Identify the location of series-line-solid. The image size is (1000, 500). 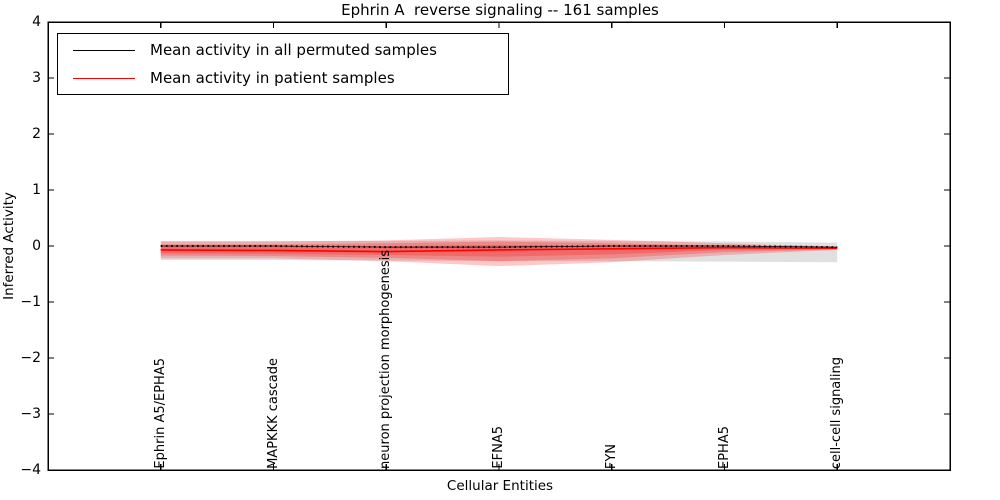
(499, 249).